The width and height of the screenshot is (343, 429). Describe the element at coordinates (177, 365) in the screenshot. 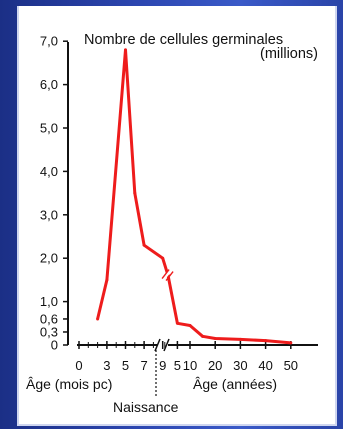

I see `x-tick-label-postnatal: 5` at that location.